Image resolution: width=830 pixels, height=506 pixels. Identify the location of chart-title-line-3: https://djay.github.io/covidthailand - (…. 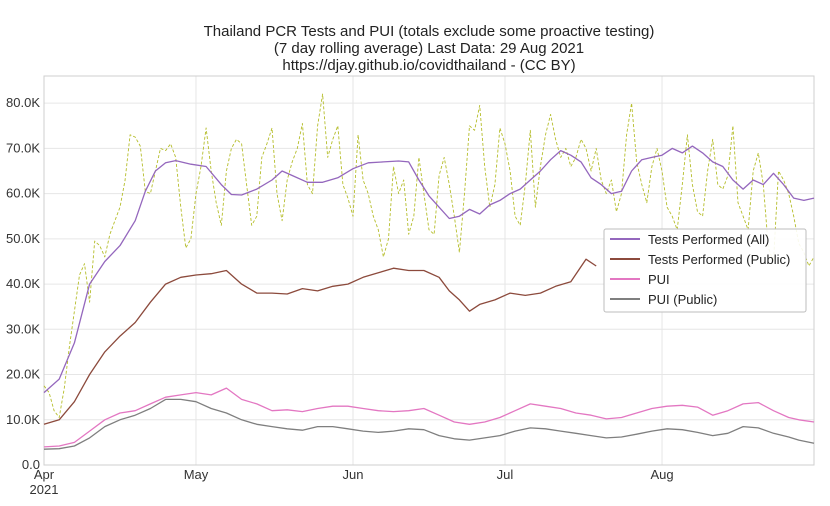
(428, 65).